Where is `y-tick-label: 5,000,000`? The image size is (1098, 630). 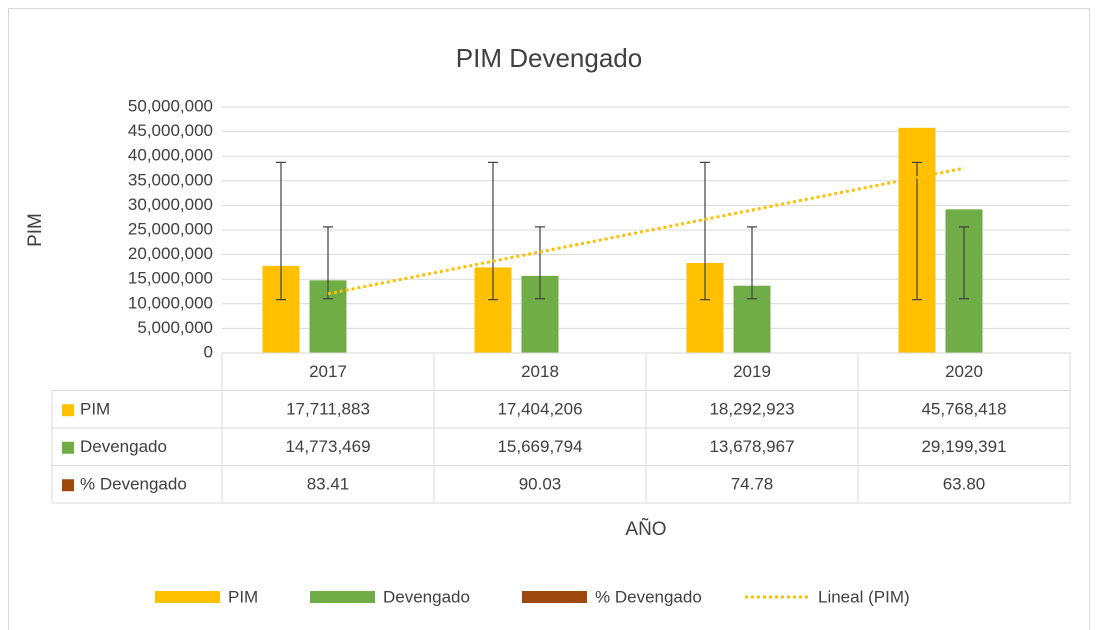 y-tick-label: 5,000,000 is located at coordinates (175, 327).